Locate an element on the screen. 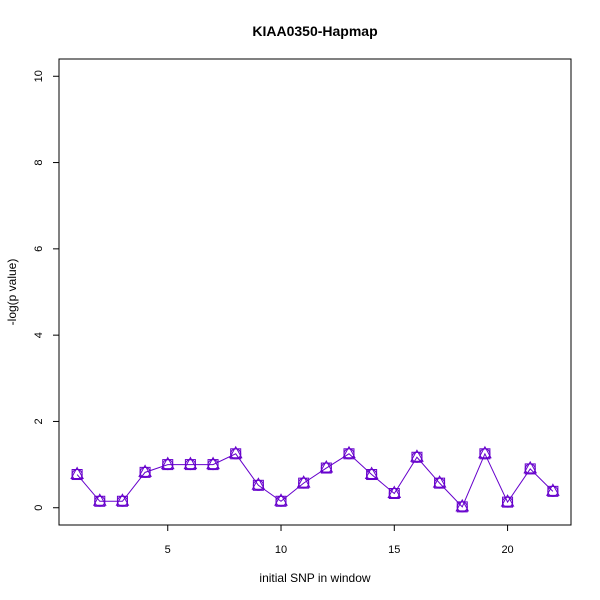 The image size is (600, 600). x-axis: 5 10 15 20 is located at coordinates (339, 540).